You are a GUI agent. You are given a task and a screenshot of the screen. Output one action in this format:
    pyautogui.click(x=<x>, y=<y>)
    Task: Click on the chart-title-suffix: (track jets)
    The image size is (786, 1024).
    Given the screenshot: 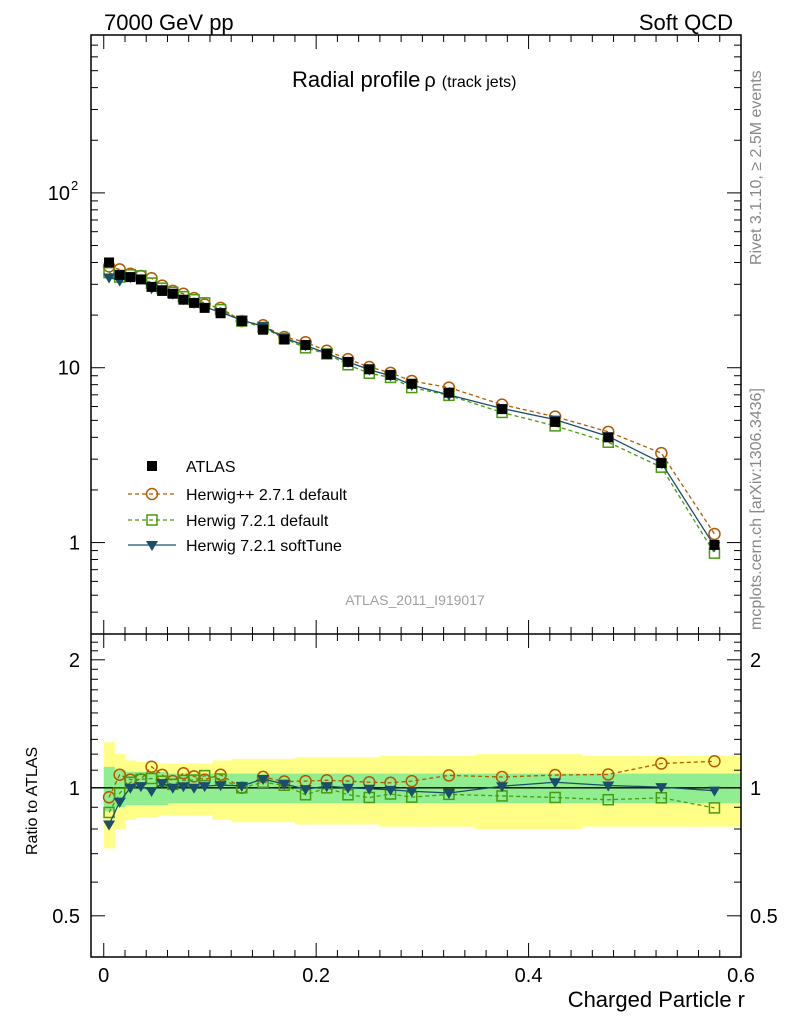 What is the action you would take?
    pyautogui.click(x=479, y=82)
    